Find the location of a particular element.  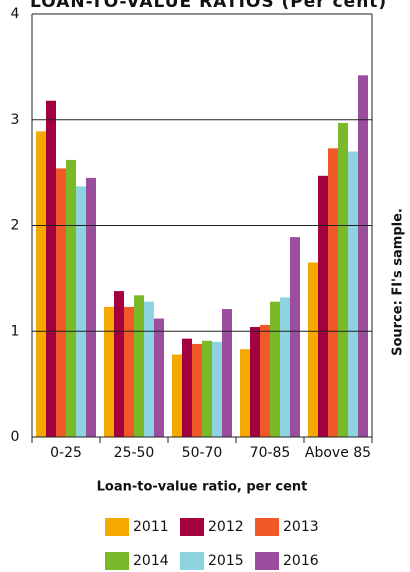

legend-label: 2011 is located at coordinates (151, 527).